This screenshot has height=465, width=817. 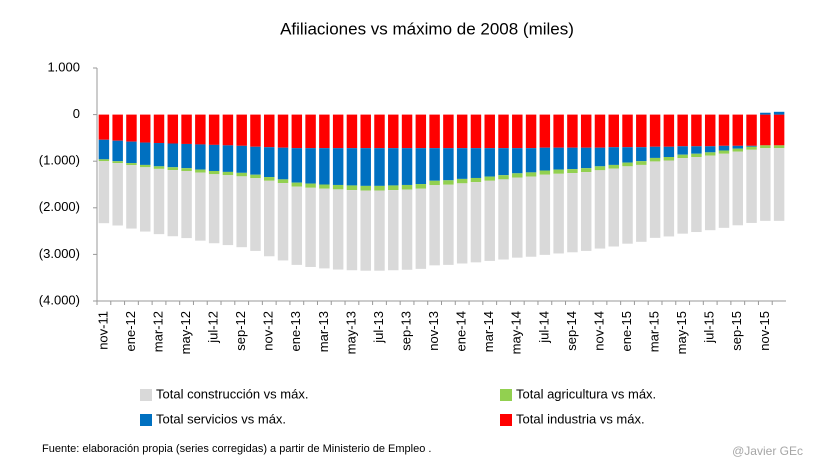 What do you see at coordinates (268, 331) in the screenshot?
I see `x-tick-label: nov-12` at bounding box center [268, 331].